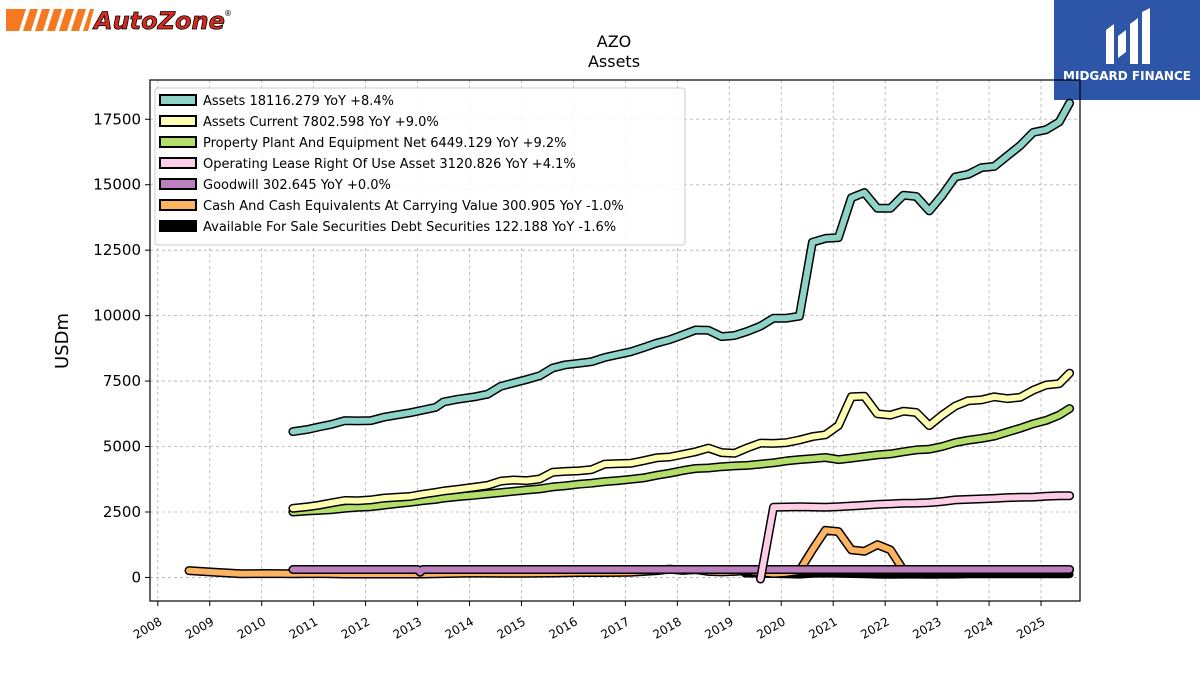  I want to click on x-tick-label: 2009, so click(199, 627).